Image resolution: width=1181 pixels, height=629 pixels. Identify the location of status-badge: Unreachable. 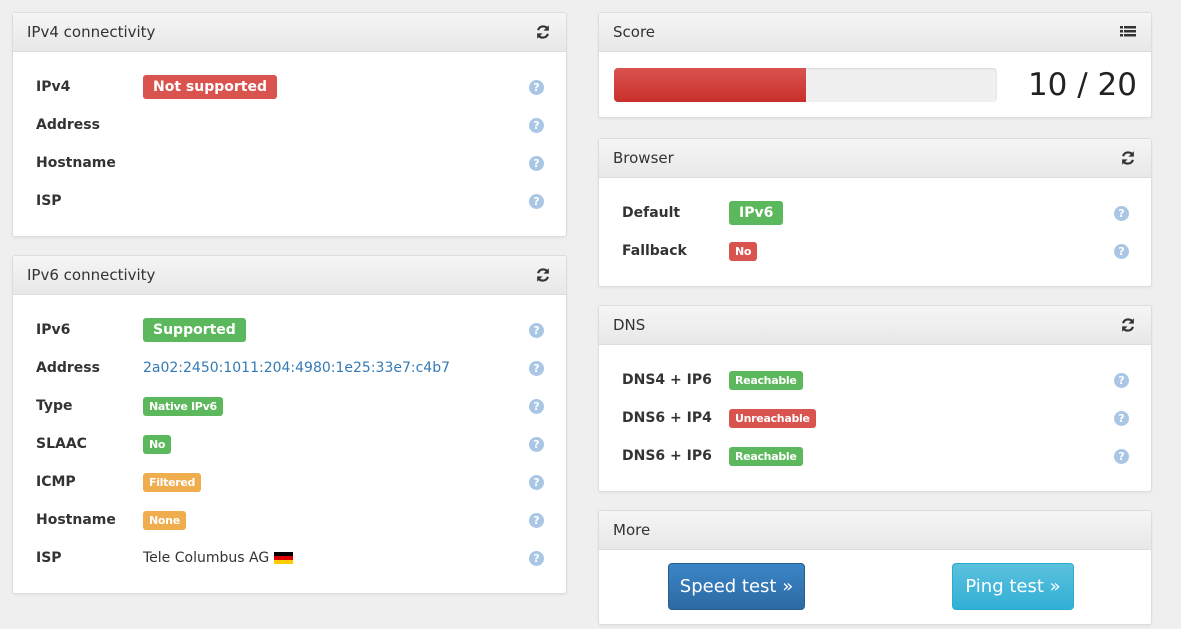
(772, 418).